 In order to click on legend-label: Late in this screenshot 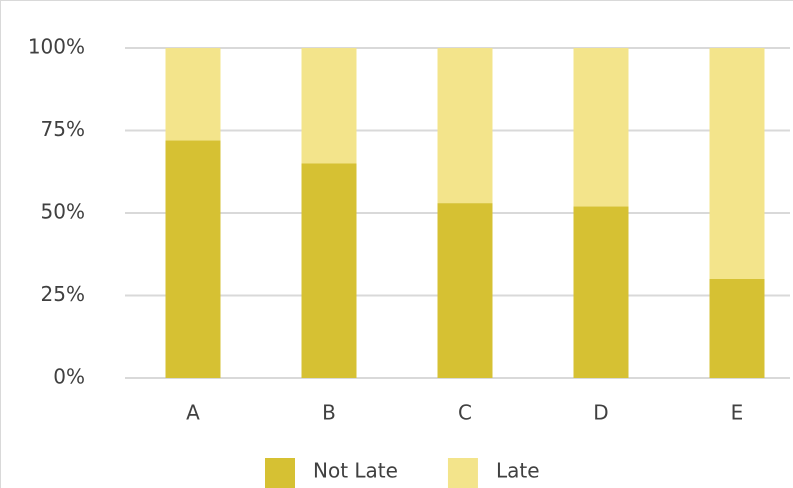, I will do `click(518, 471)`.